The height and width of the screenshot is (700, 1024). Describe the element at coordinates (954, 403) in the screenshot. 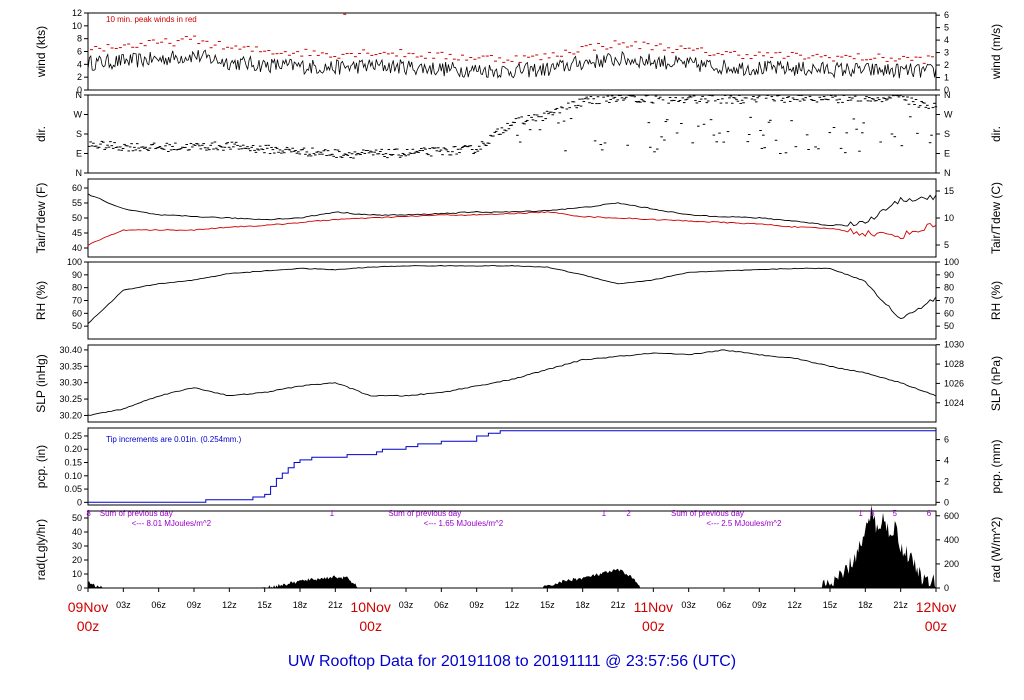

I see `y-tick-label-right: 1024` at that location.